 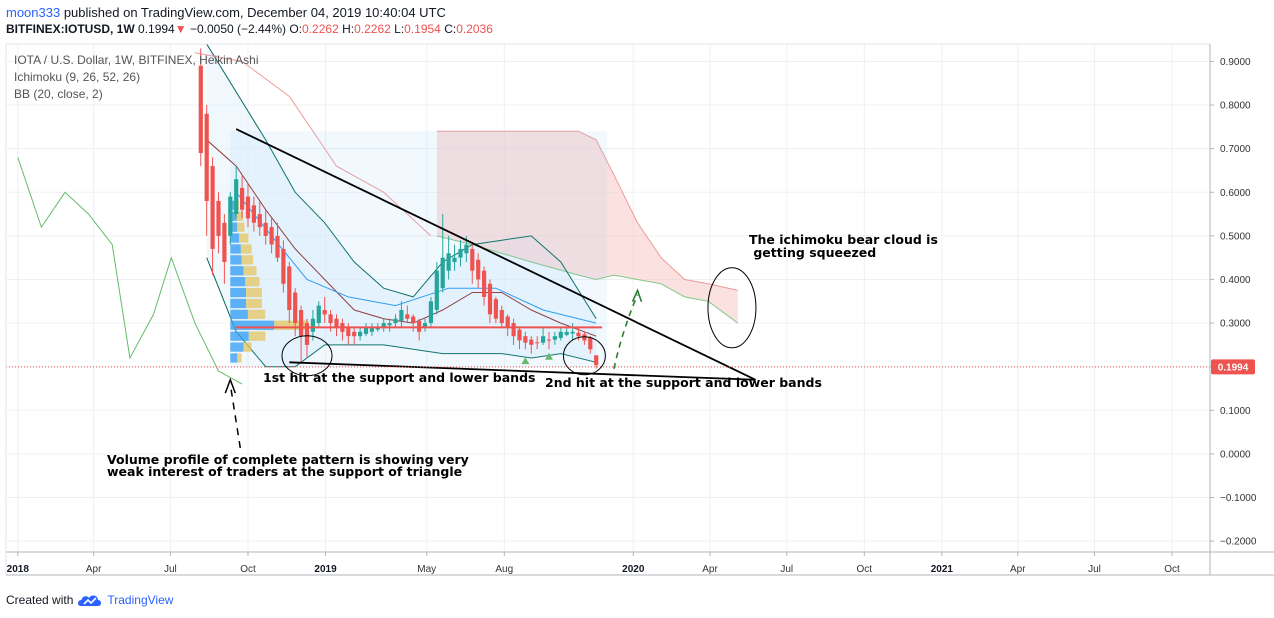 What do you see at coordinates (230, 385) in the screenshot?
I see `volume-arrow-head` at bounding box center [230, 385].